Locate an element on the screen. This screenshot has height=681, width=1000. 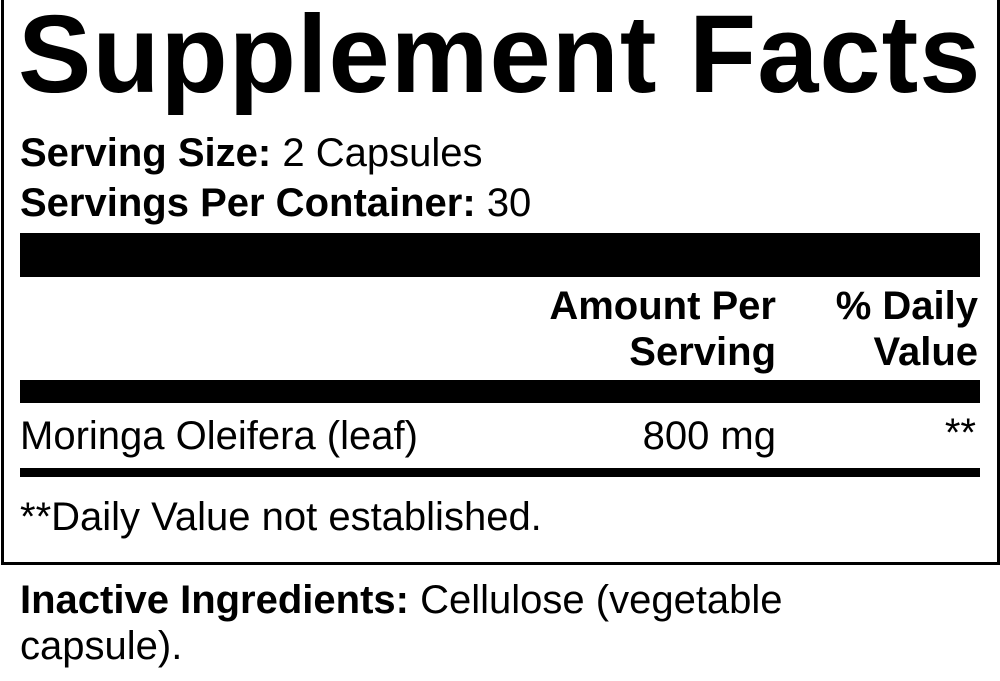
inactive-value-line2: capsule). is located at coordinates (101, 646).